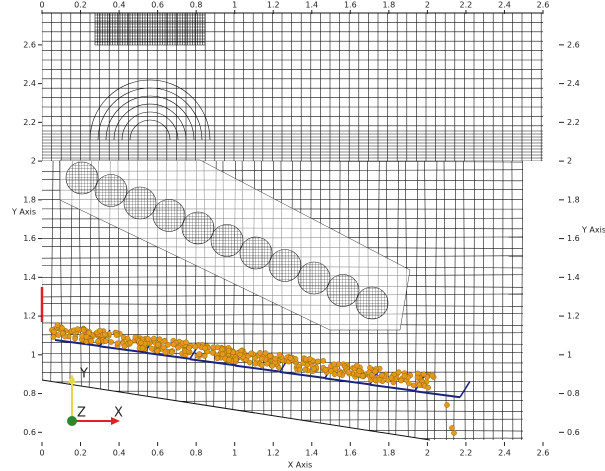 This screenshot has height=471, width=605. What do you see at coordinates (466, 5) in the screenshot?
I see `x-tick-label-top: 2.2` at bounding box center [466, 5].